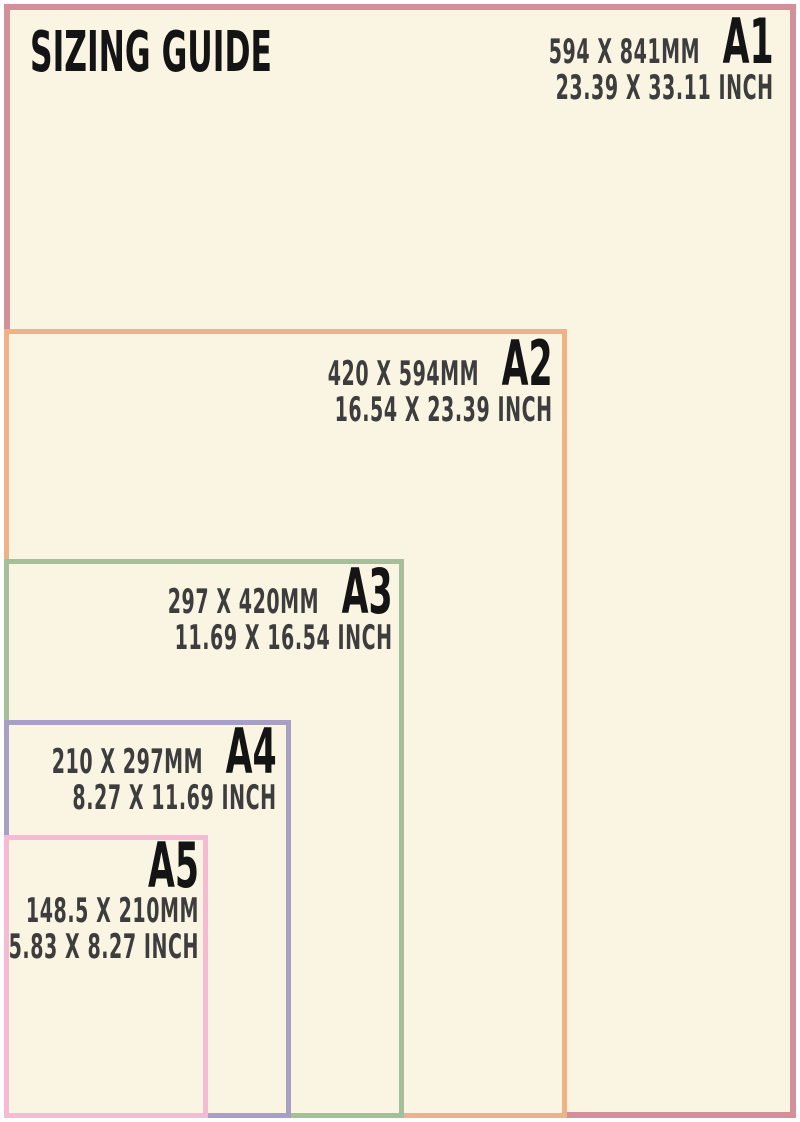  I want to click on page-title: SIZING GUIDE, so click(151, 52).